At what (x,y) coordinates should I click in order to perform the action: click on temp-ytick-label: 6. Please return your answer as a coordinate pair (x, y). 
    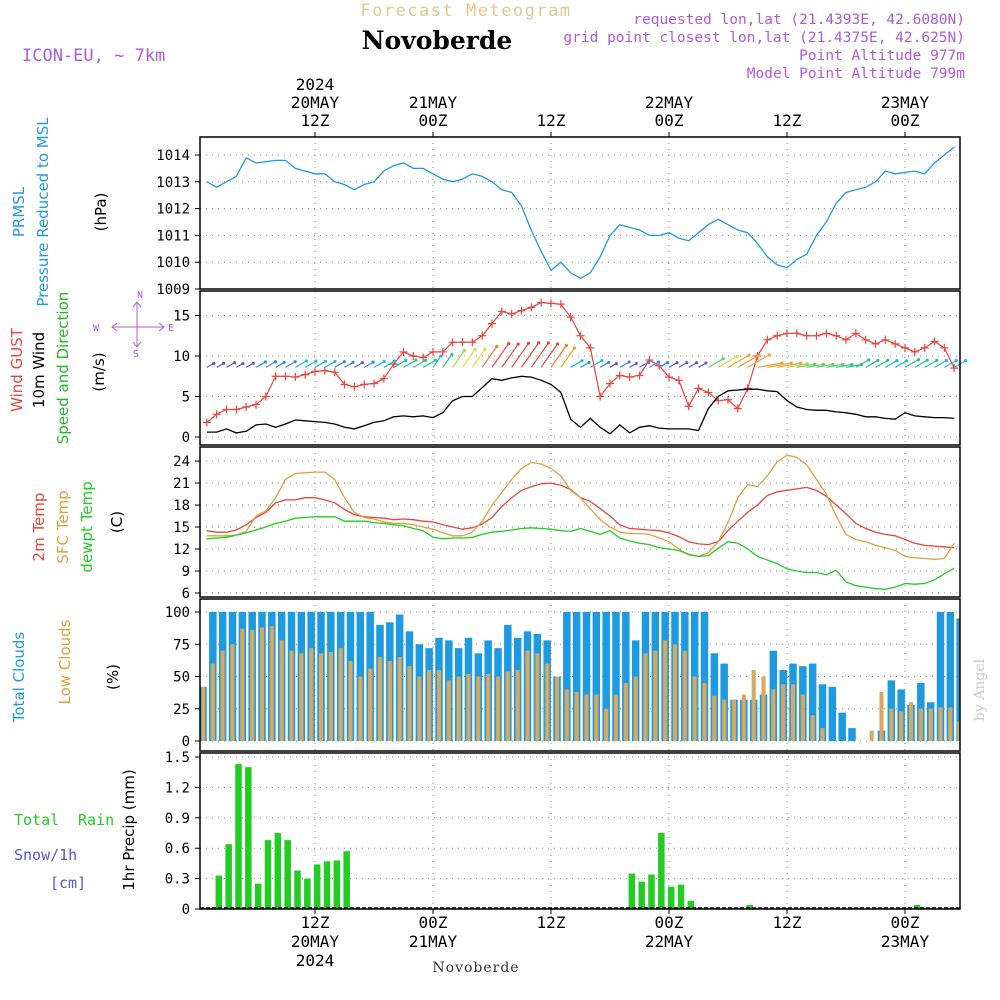
    Looking at the image, I should click on (186, 594).